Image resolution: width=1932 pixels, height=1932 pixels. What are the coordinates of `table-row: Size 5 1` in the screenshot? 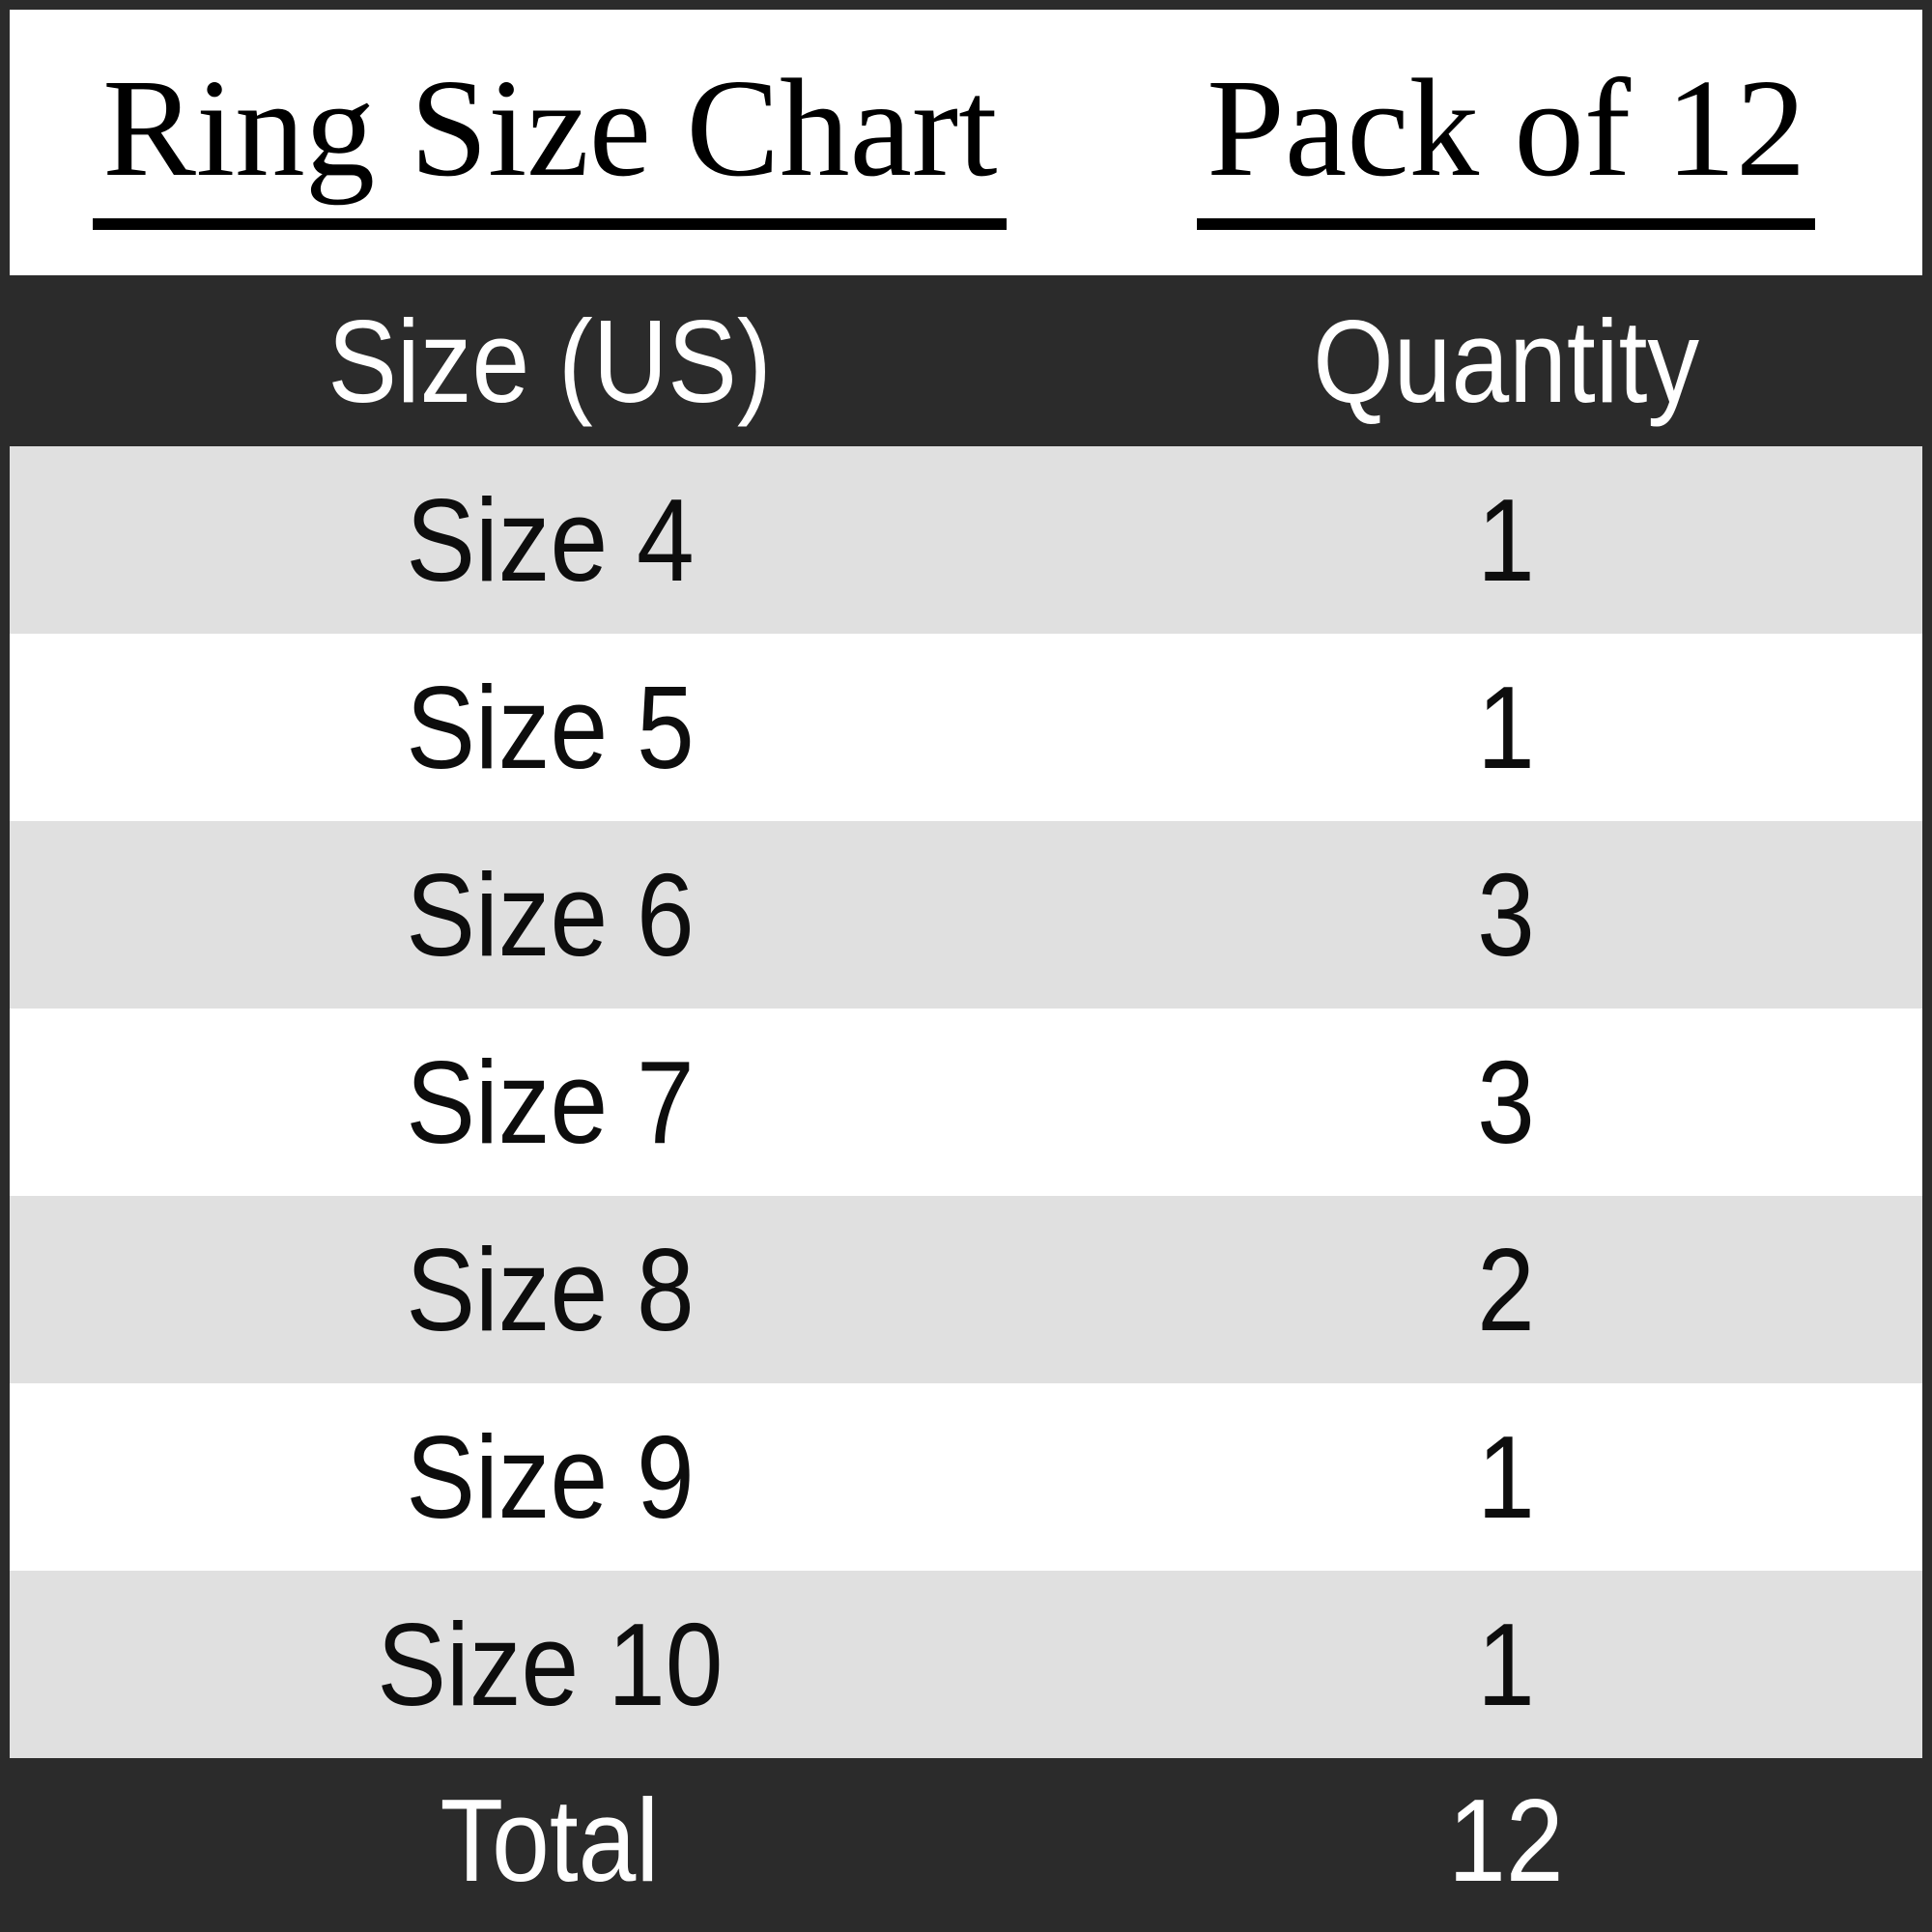 It's located at (966, 727).